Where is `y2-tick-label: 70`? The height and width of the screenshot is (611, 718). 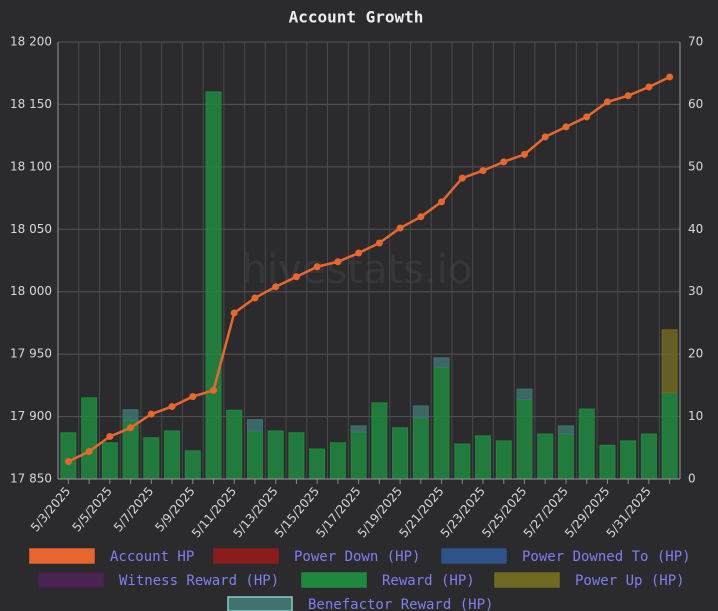 y2-tick-label: 70 is located at coordinates (695, 42).